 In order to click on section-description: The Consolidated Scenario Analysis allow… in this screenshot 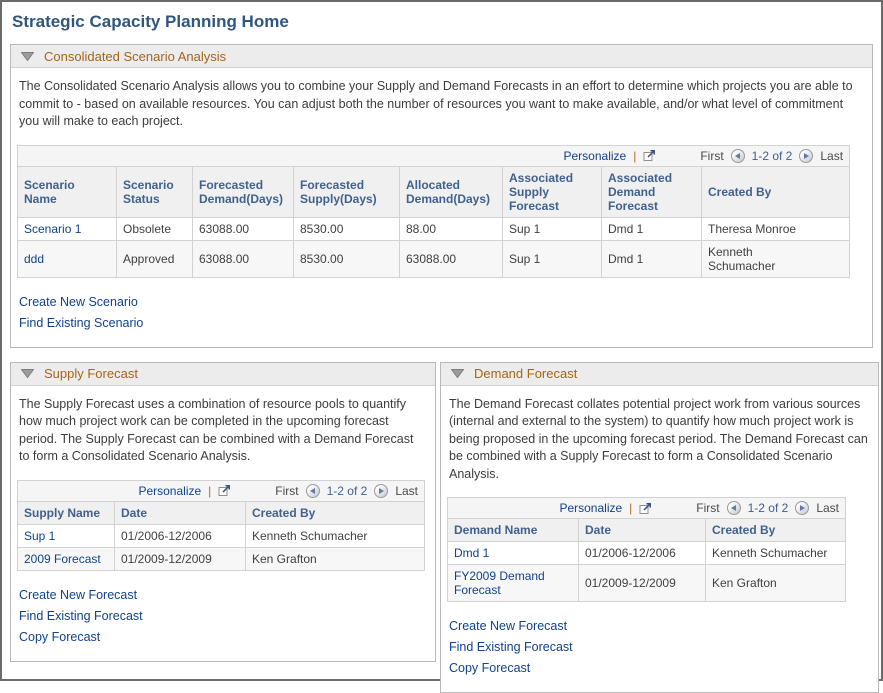, I will do `click(441, 101)`.